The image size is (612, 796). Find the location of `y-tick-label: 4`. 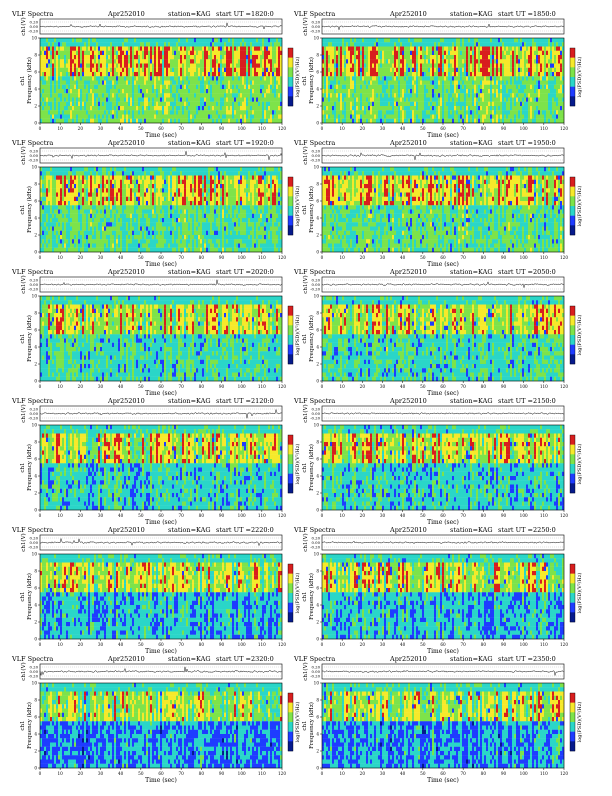

y-tick-label: 4 is located at coordinates (35, 89).